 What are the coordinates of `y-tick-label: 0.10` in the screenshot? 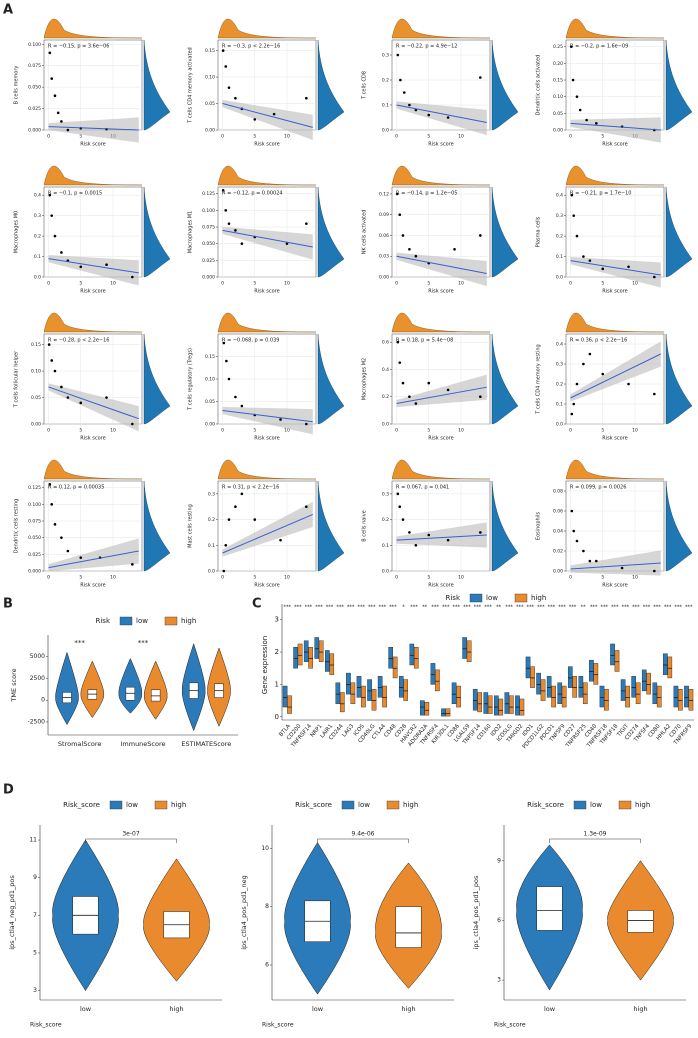 It's located at (210, 380).